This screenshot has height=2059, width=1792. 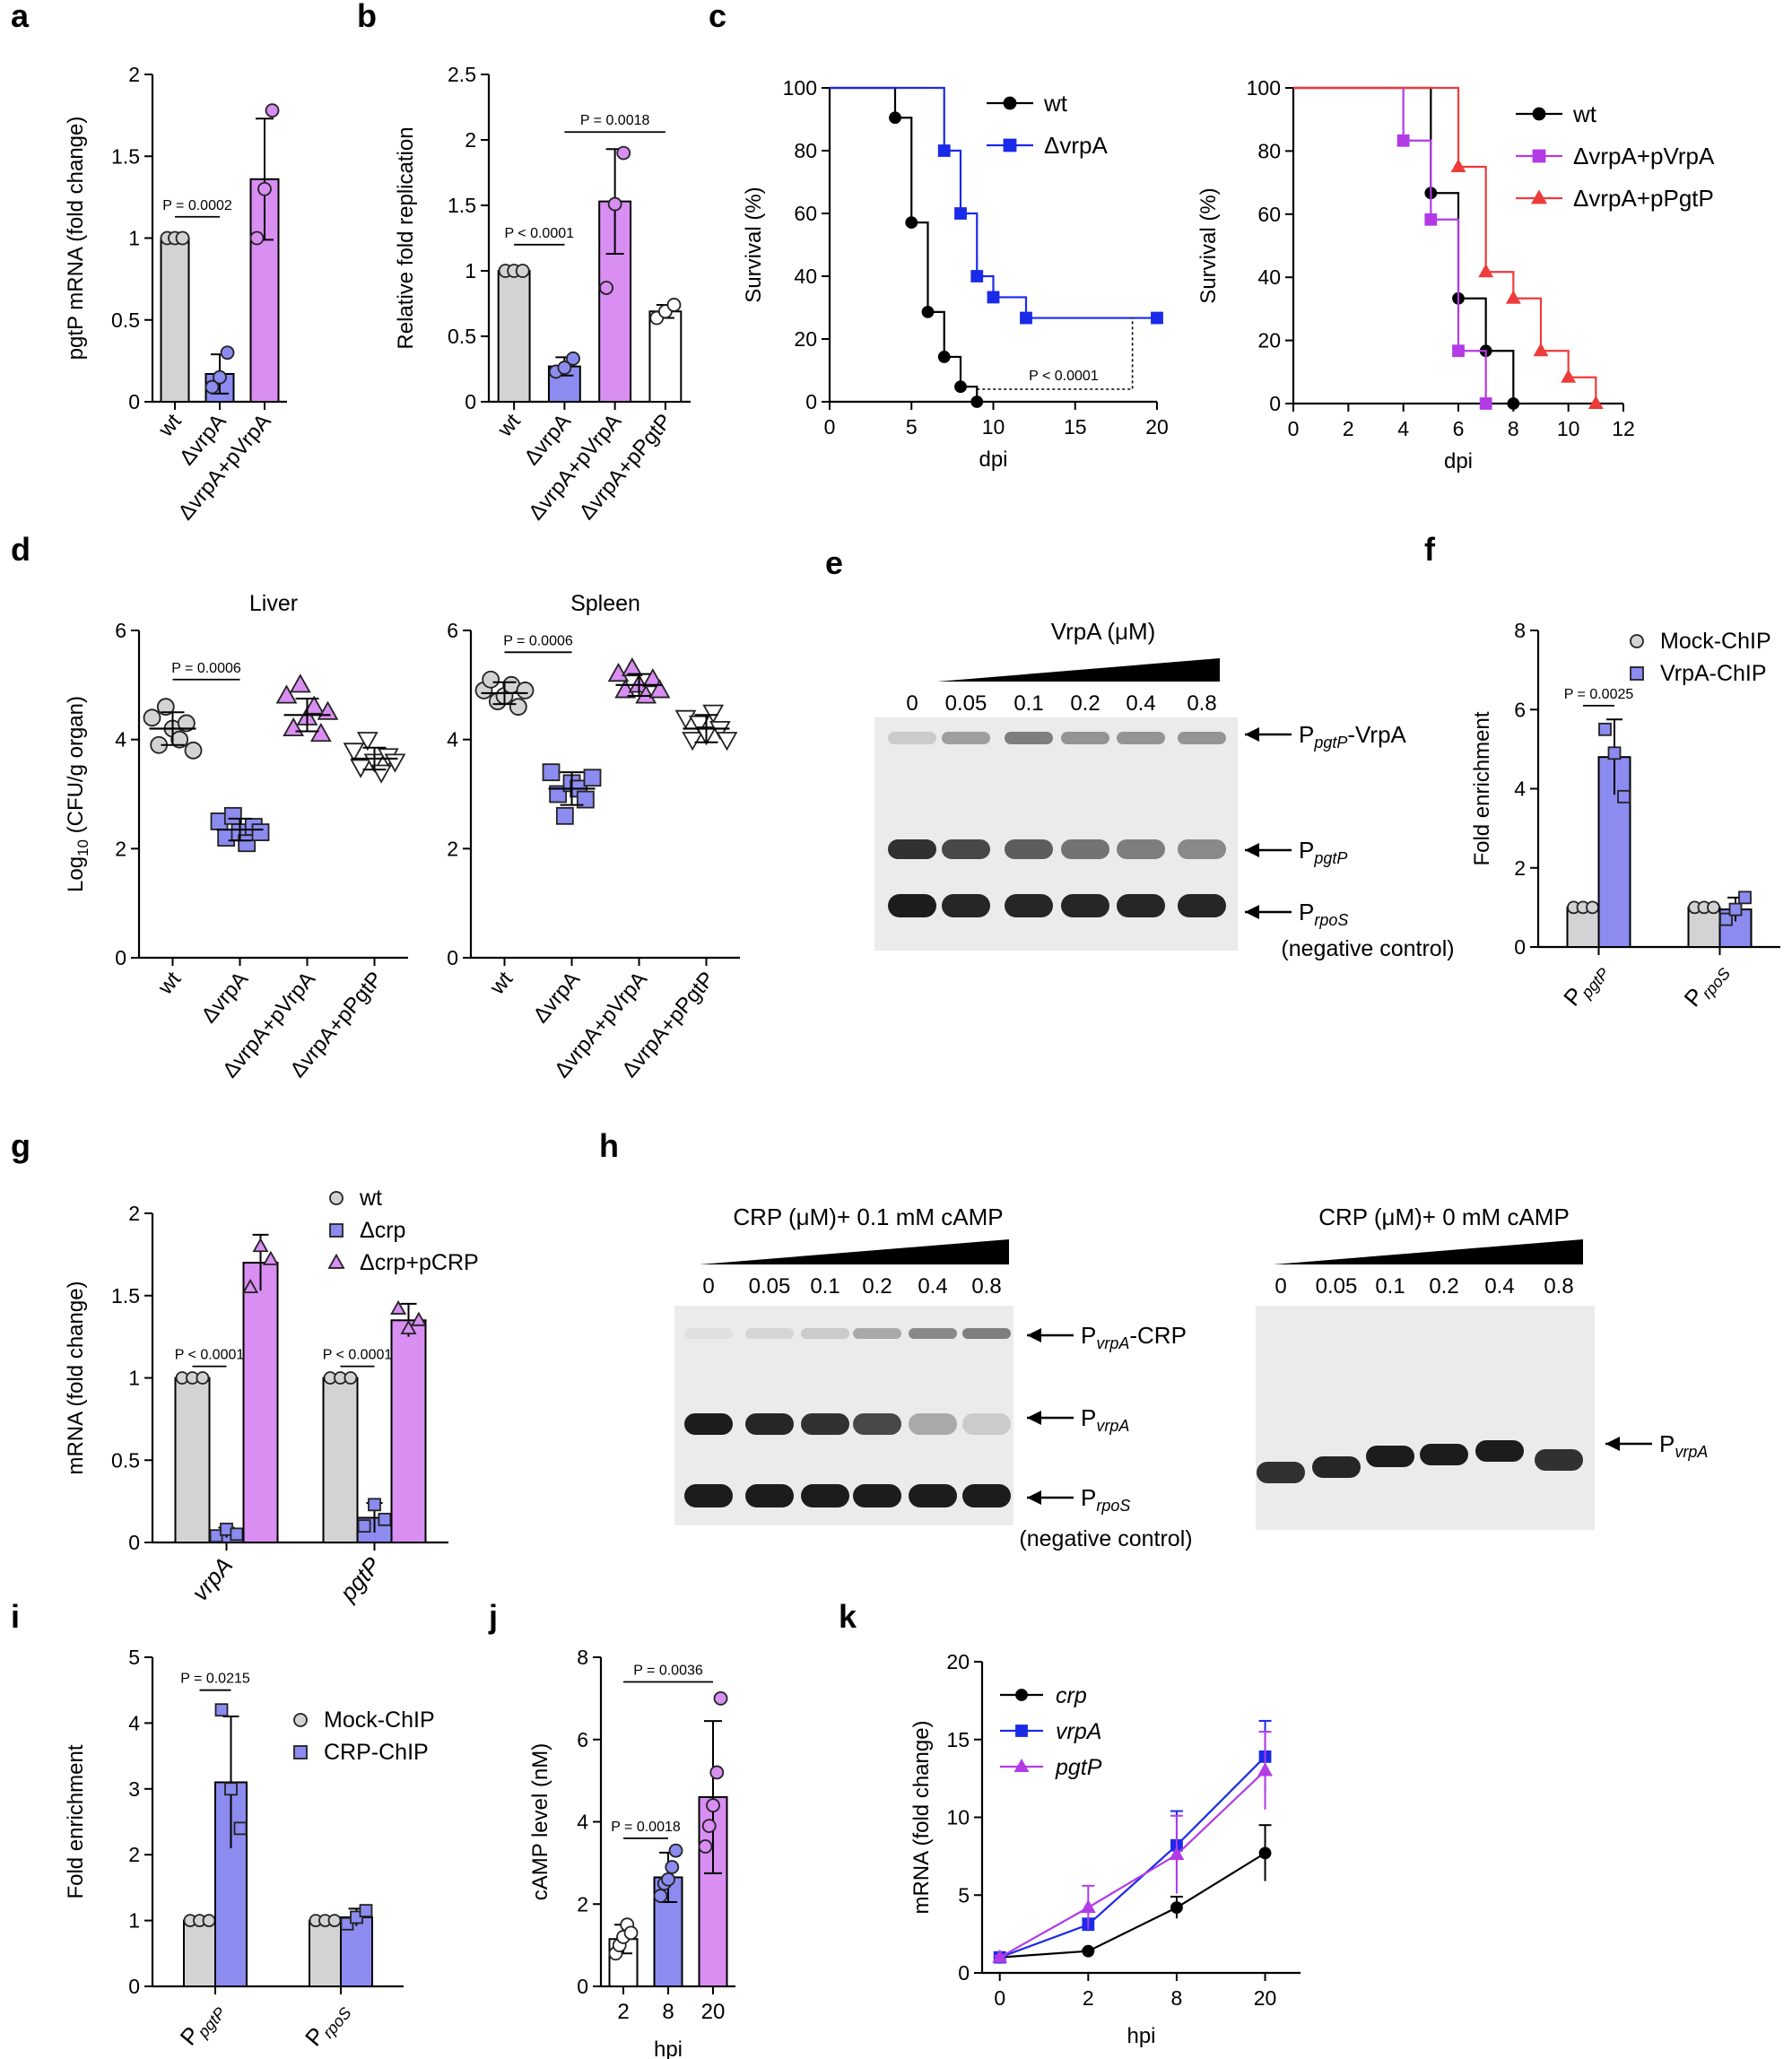 What do you see at coordinates (197, 205) in the screenshot?
I see `p-value-label: P = 0.0002` at bounding box center [197, 205].